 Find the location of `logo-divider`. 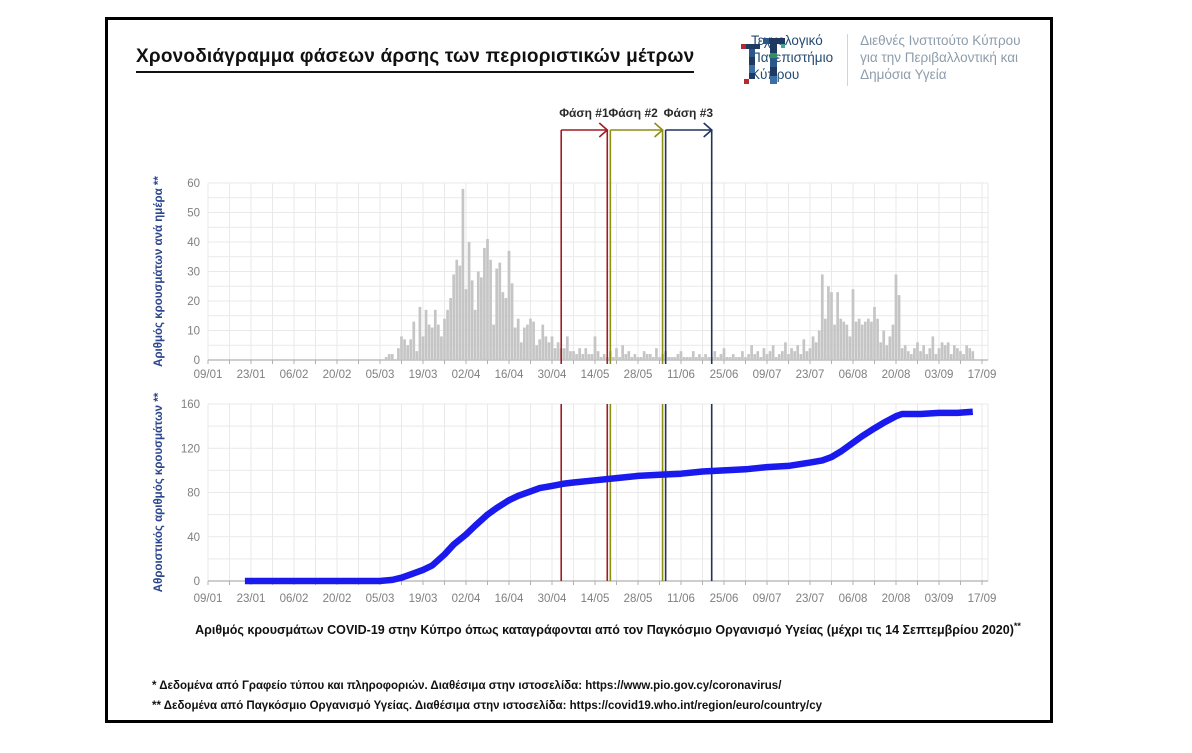

logo-divider is located at coordinates (848, 60).